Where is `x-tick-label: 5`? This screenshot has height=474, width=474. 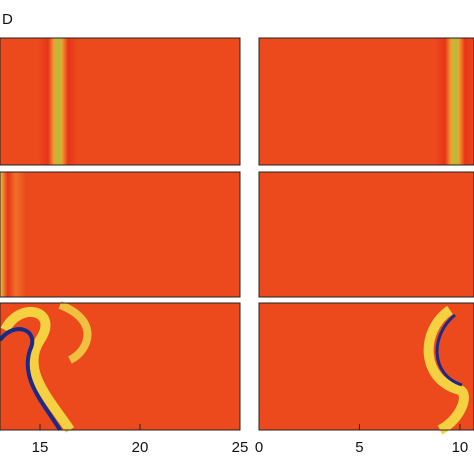
x-tick-label: 5 is located at coordinates (359, 447).